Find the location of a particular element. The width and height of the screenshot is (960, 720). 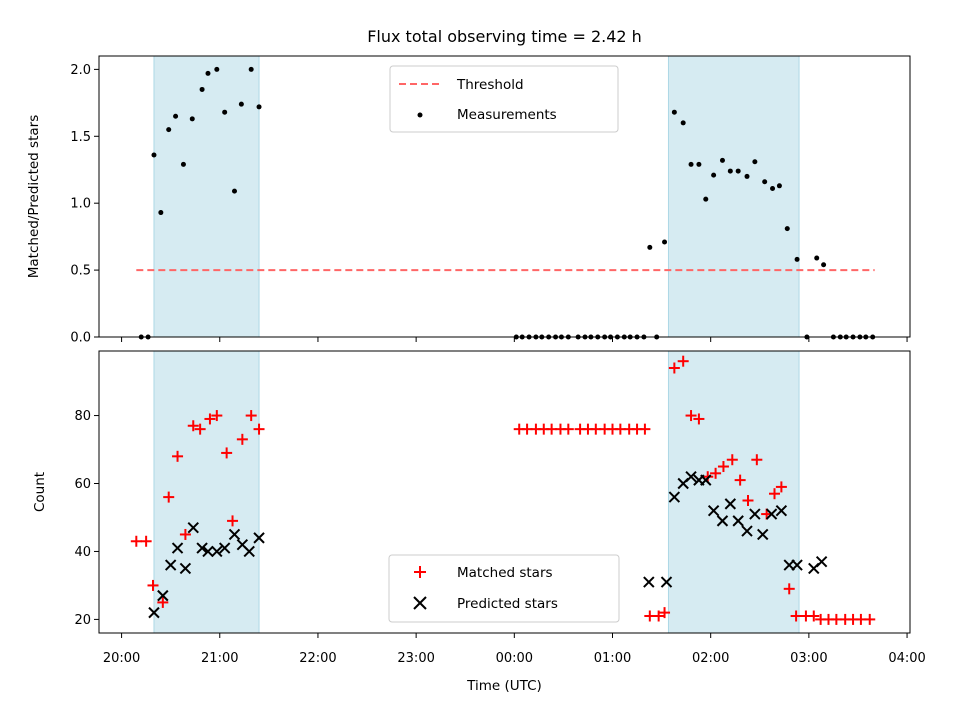

y-tick-label: 40 is located at coordinates (82, 552).